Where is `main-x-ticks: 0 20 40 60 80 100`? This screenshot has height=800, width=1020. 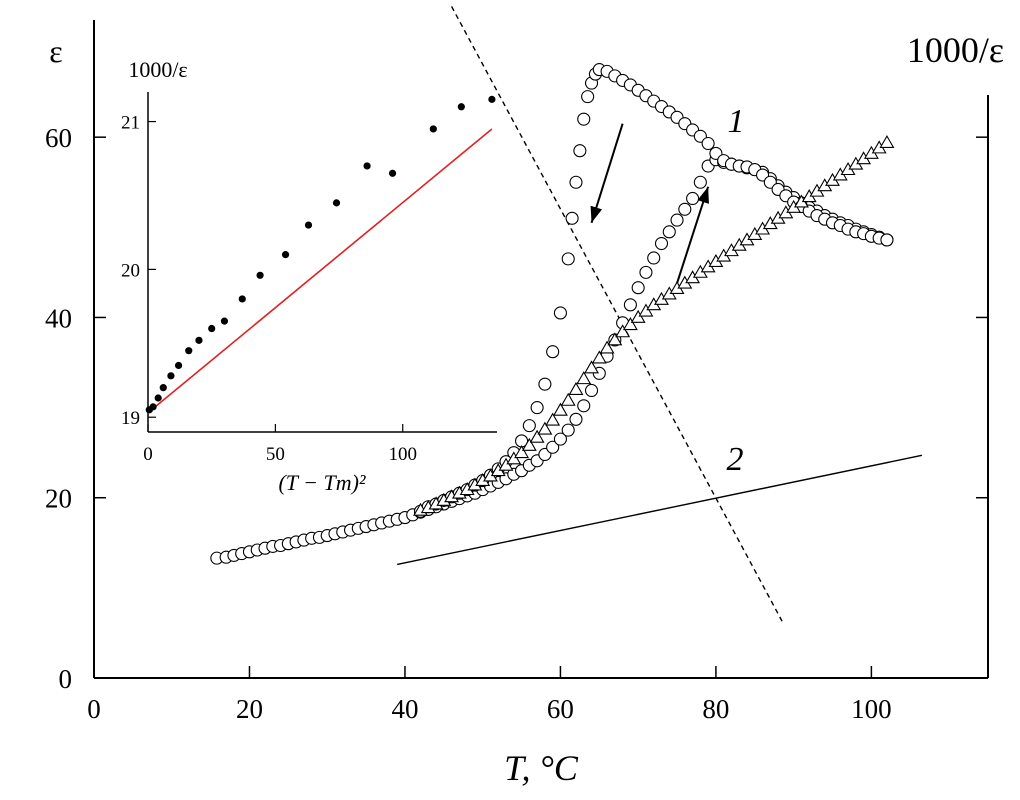 main-x-ticks: 0 20 40 60 80 100 is located at coordinates (489, 695).